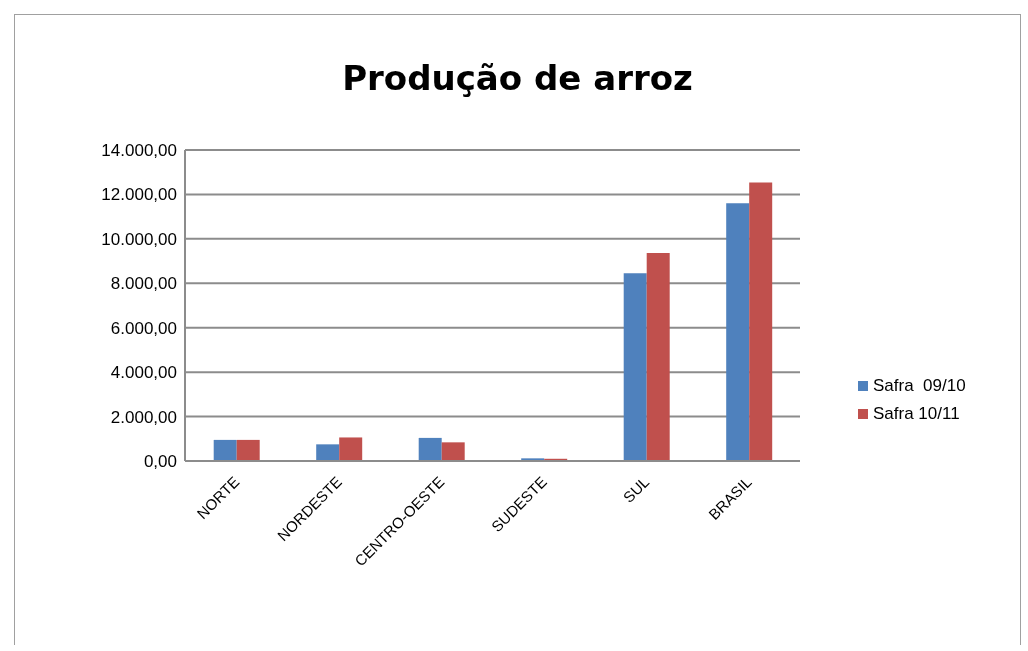 The width and height of the screenshot is (1028, 651). I want to click on legend-label: Safra 09/10, so click(919, 386).